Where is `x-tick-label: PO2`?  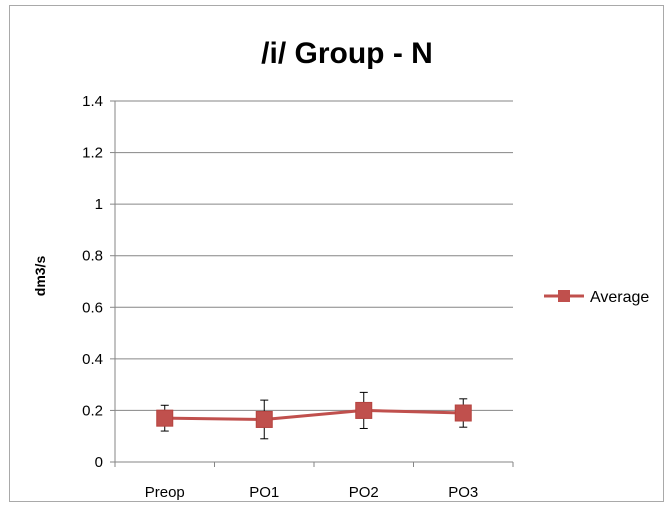 x-tick-label: PO2 is located at coordinates (364, 492).